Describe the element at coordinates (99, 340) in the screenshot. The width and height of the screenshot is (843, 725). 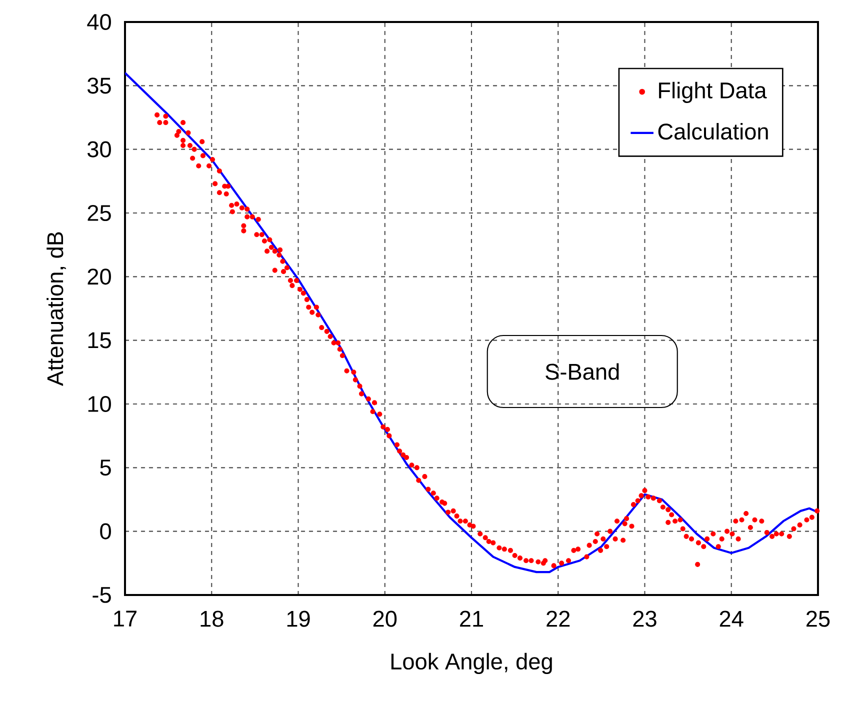
I see `y-tick-label: 15` at that location.